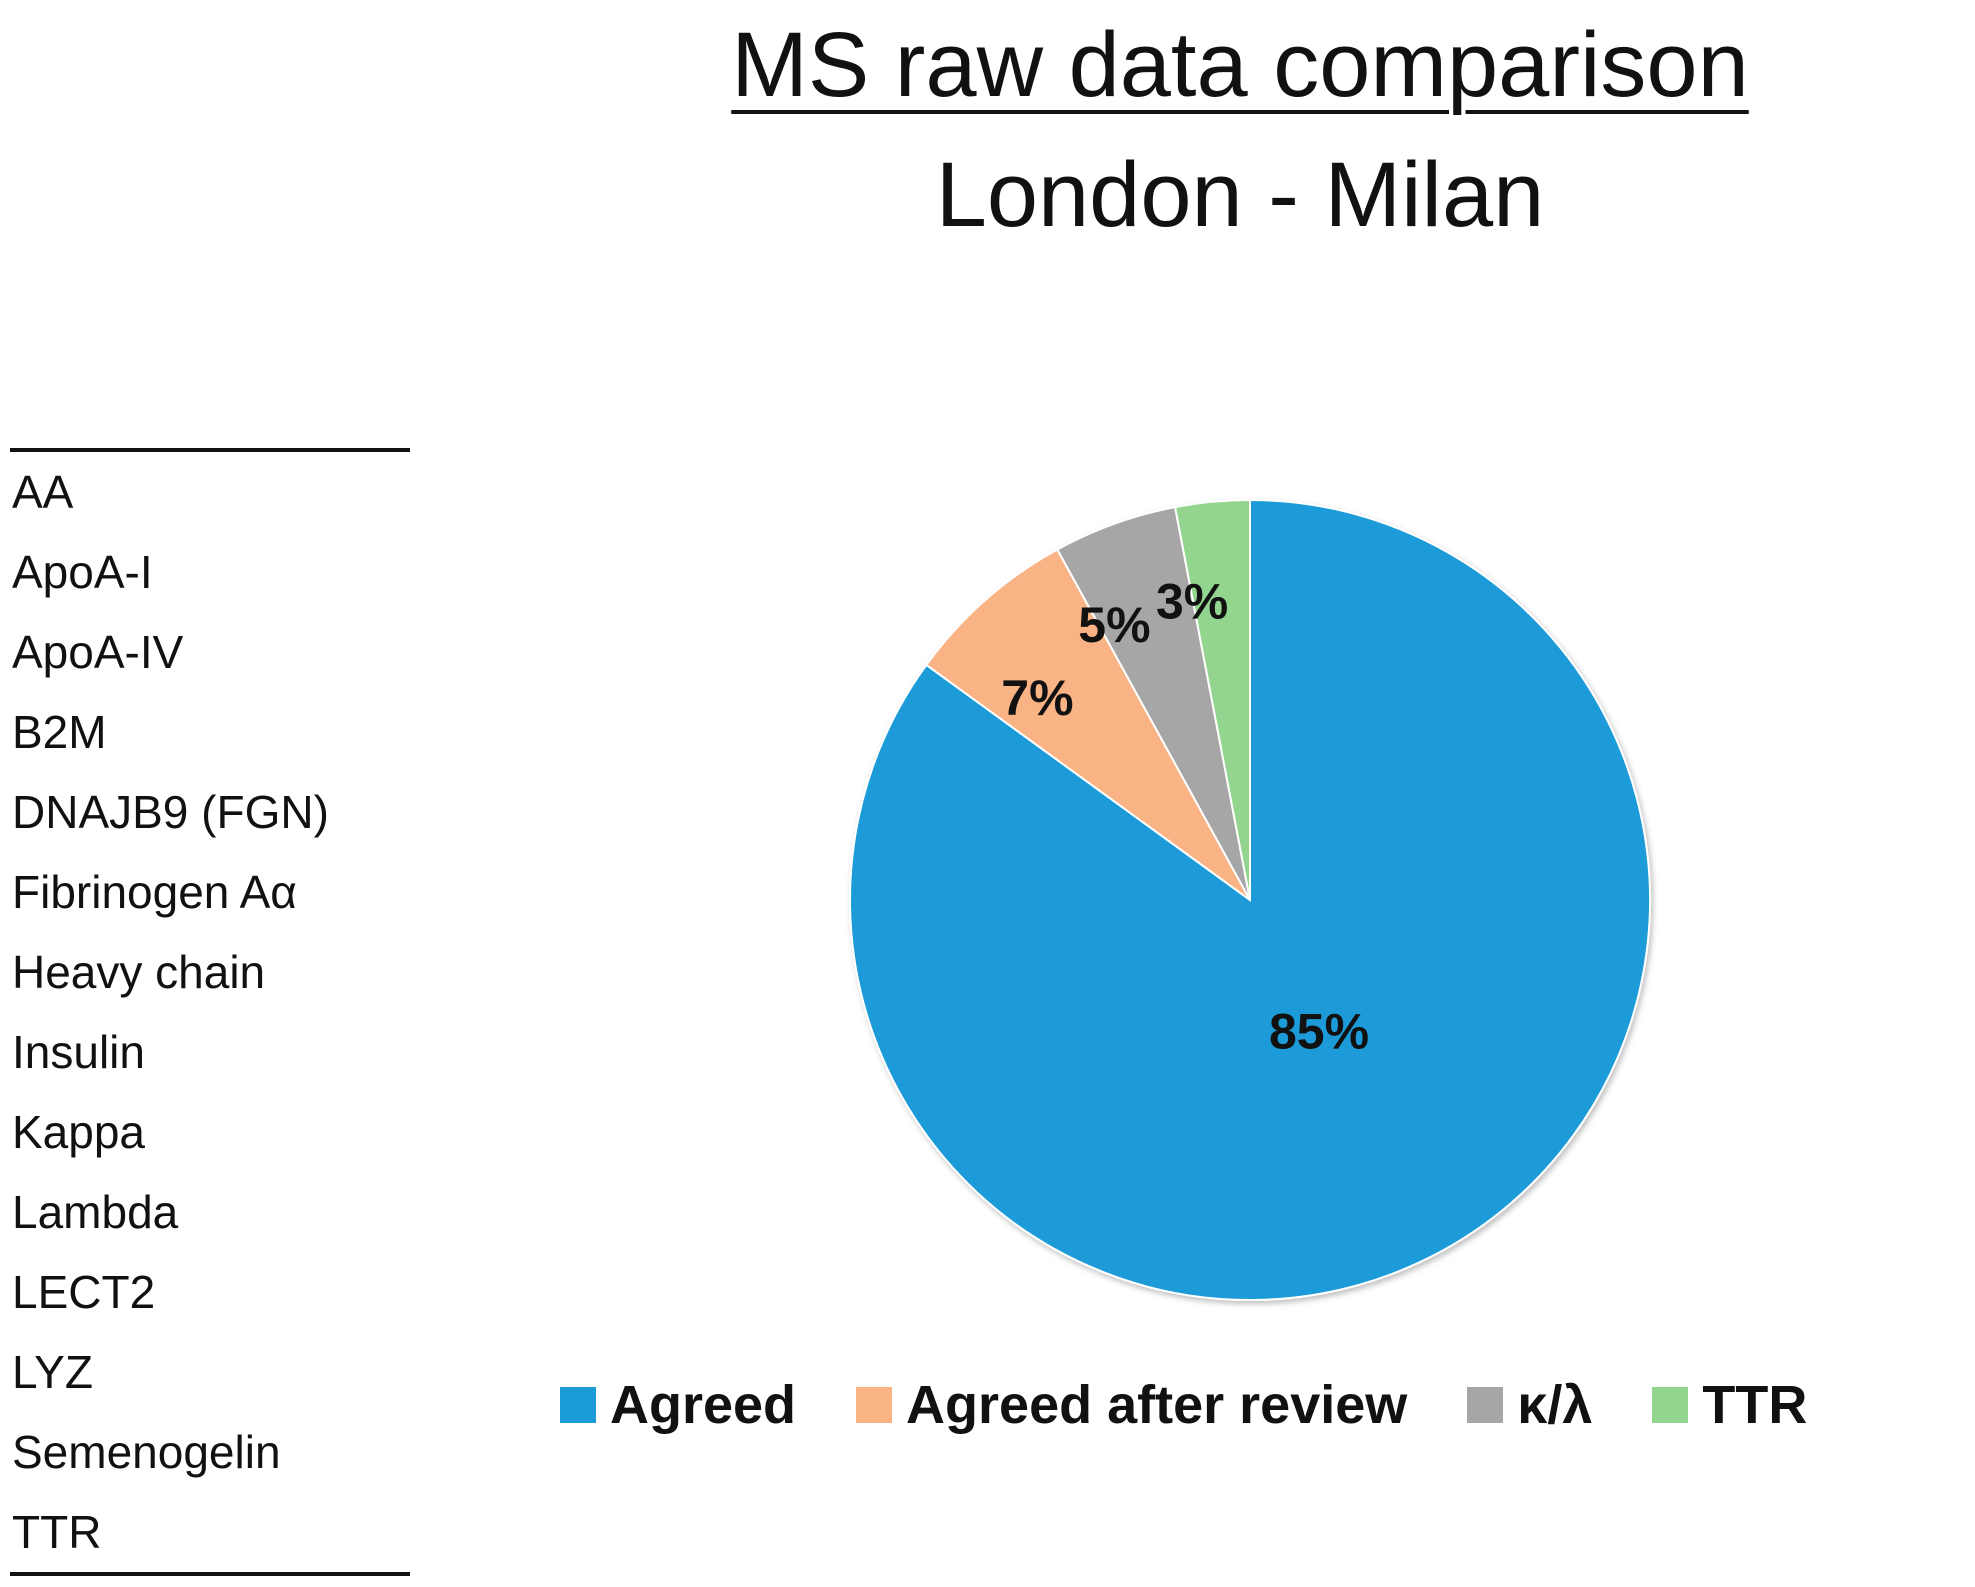 This screenshot has width=1975, height=1587. I want to click on protein-table-item: Semenogelin, so click(146, 1452).